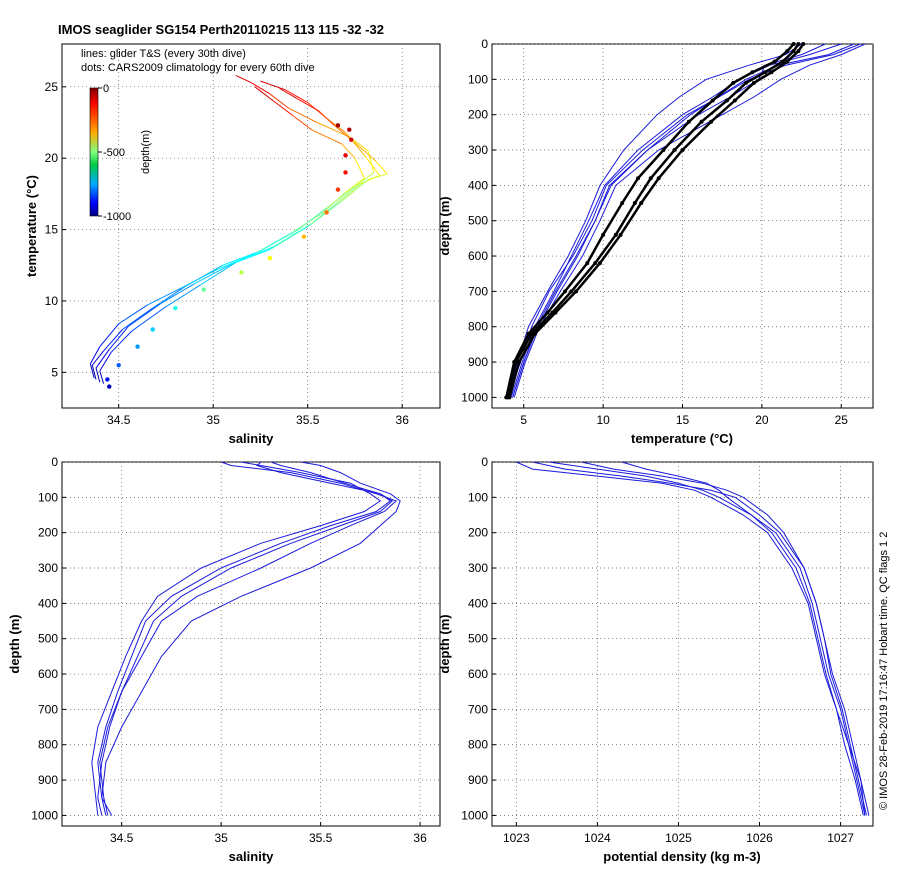  What do you see at coordinates (48, 497) in the screenshot?
I see `sal-depth-ytick-label: 100` at bounding box center [48, 497].